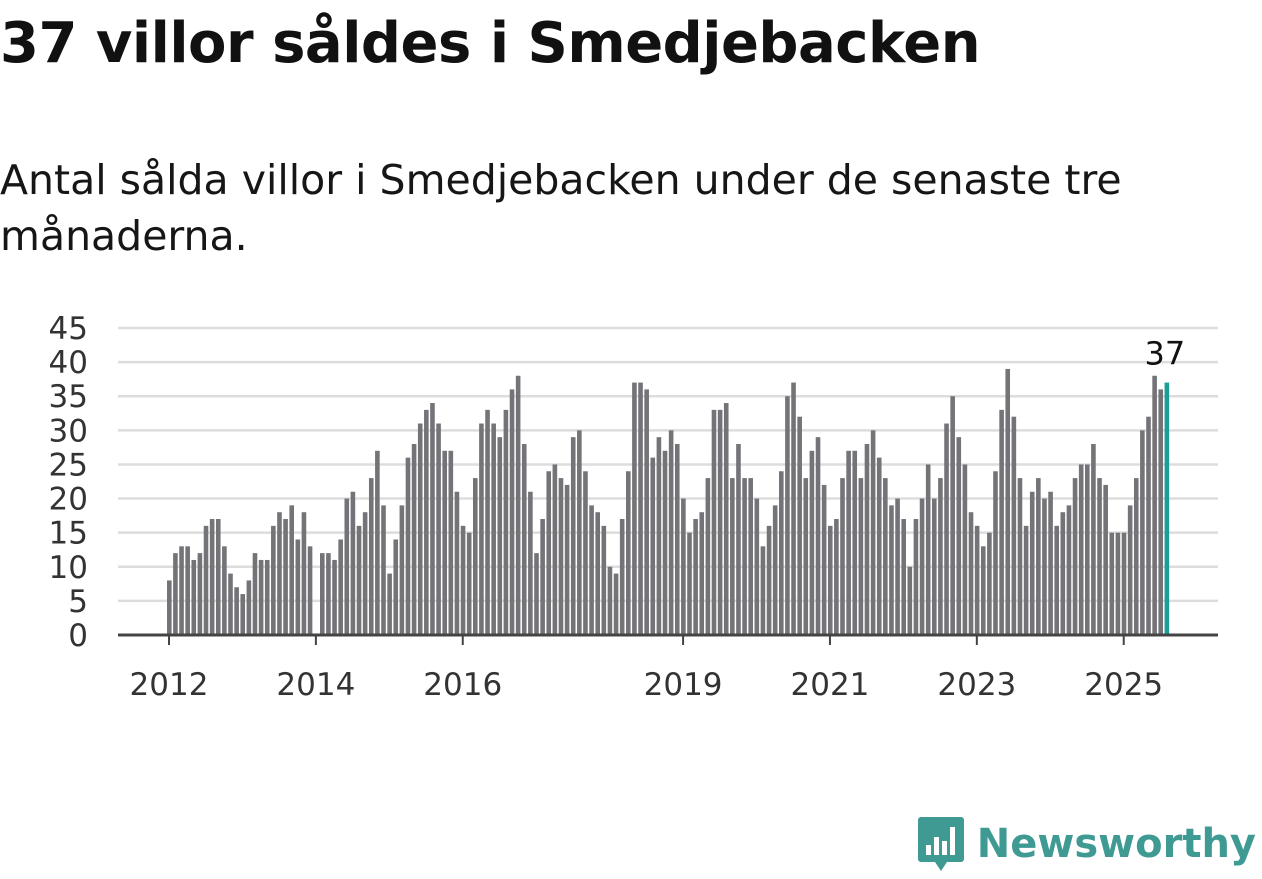 The width and height of the screenshot is (1262, 879). What do you see at coordinates (668, 668) in the screenshot?
I see `x-axis: 2012 2014 2016 2019 2021 2023 2025` at bounding box center [668, 668].